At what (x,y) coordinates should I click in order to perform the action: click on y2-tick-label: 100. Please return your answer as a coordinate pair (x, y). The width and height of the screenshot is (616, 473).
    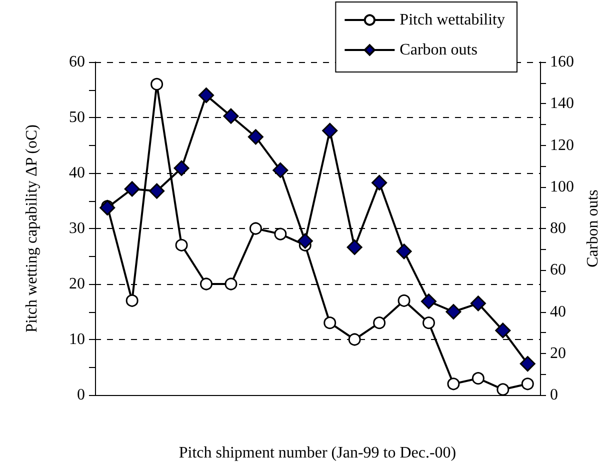
    Looking at the image, I should click on (562, 187).